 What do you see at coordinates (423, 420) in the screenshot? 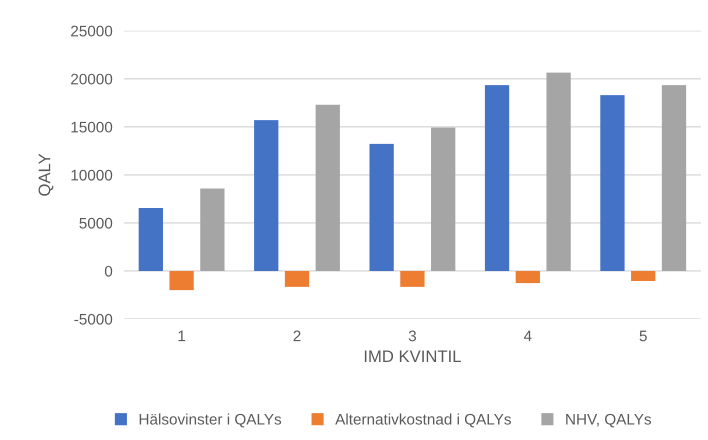
I see `legend-label: Alternativkostnad i QALYs` at bounding box center [423, 420].